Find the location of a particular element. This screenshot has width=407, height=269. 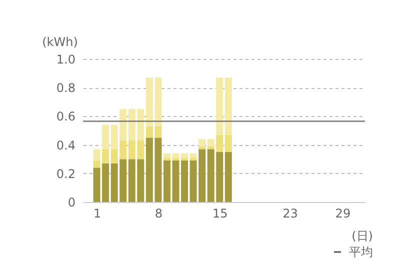

x-tick-label: 15 is located at coordinates (220, 213).